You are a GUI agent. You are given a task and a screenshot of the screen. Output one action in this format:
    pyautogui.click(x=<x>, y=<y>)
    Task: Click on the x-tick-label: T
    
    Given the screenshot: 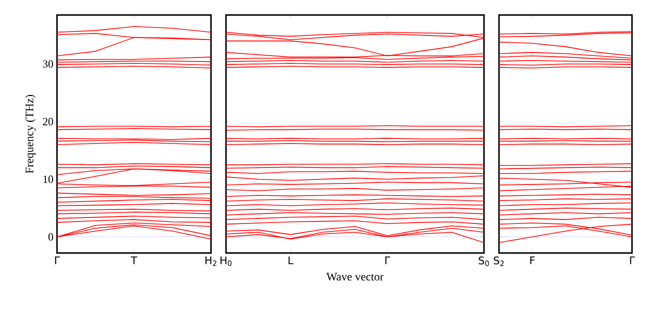 What is the action you would take?
    pyautogui.click(x=134, y=260)
    